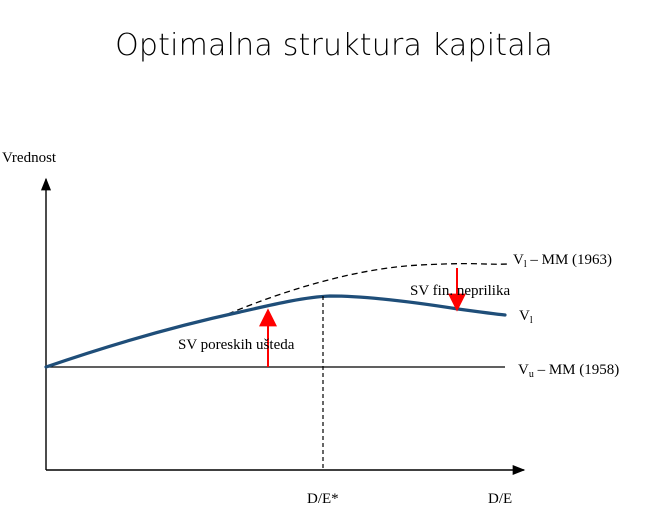 Image resolution: width=668 pixels, height=523 pixels. I want to click on vl-mm-1963-sub: l, so click(525, 264).